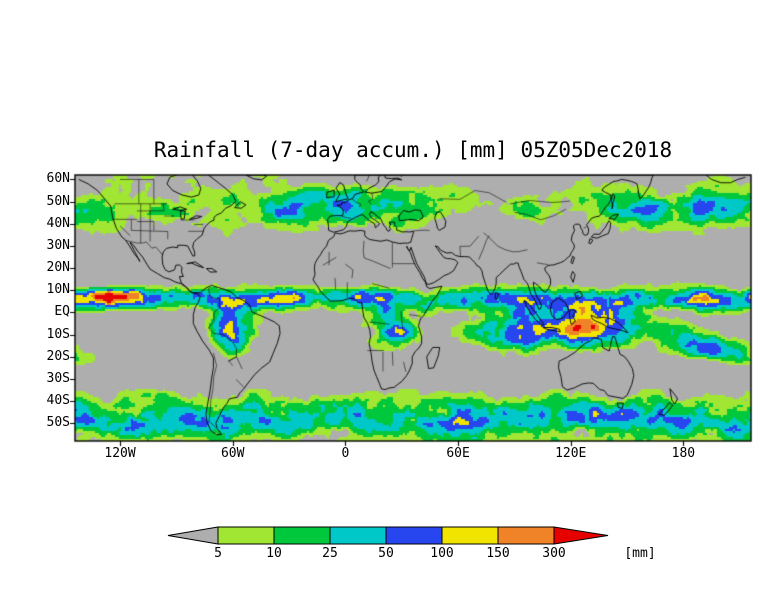 The image size is (784, 612). I want to click on lon-label: 60E, so click(458, 453).